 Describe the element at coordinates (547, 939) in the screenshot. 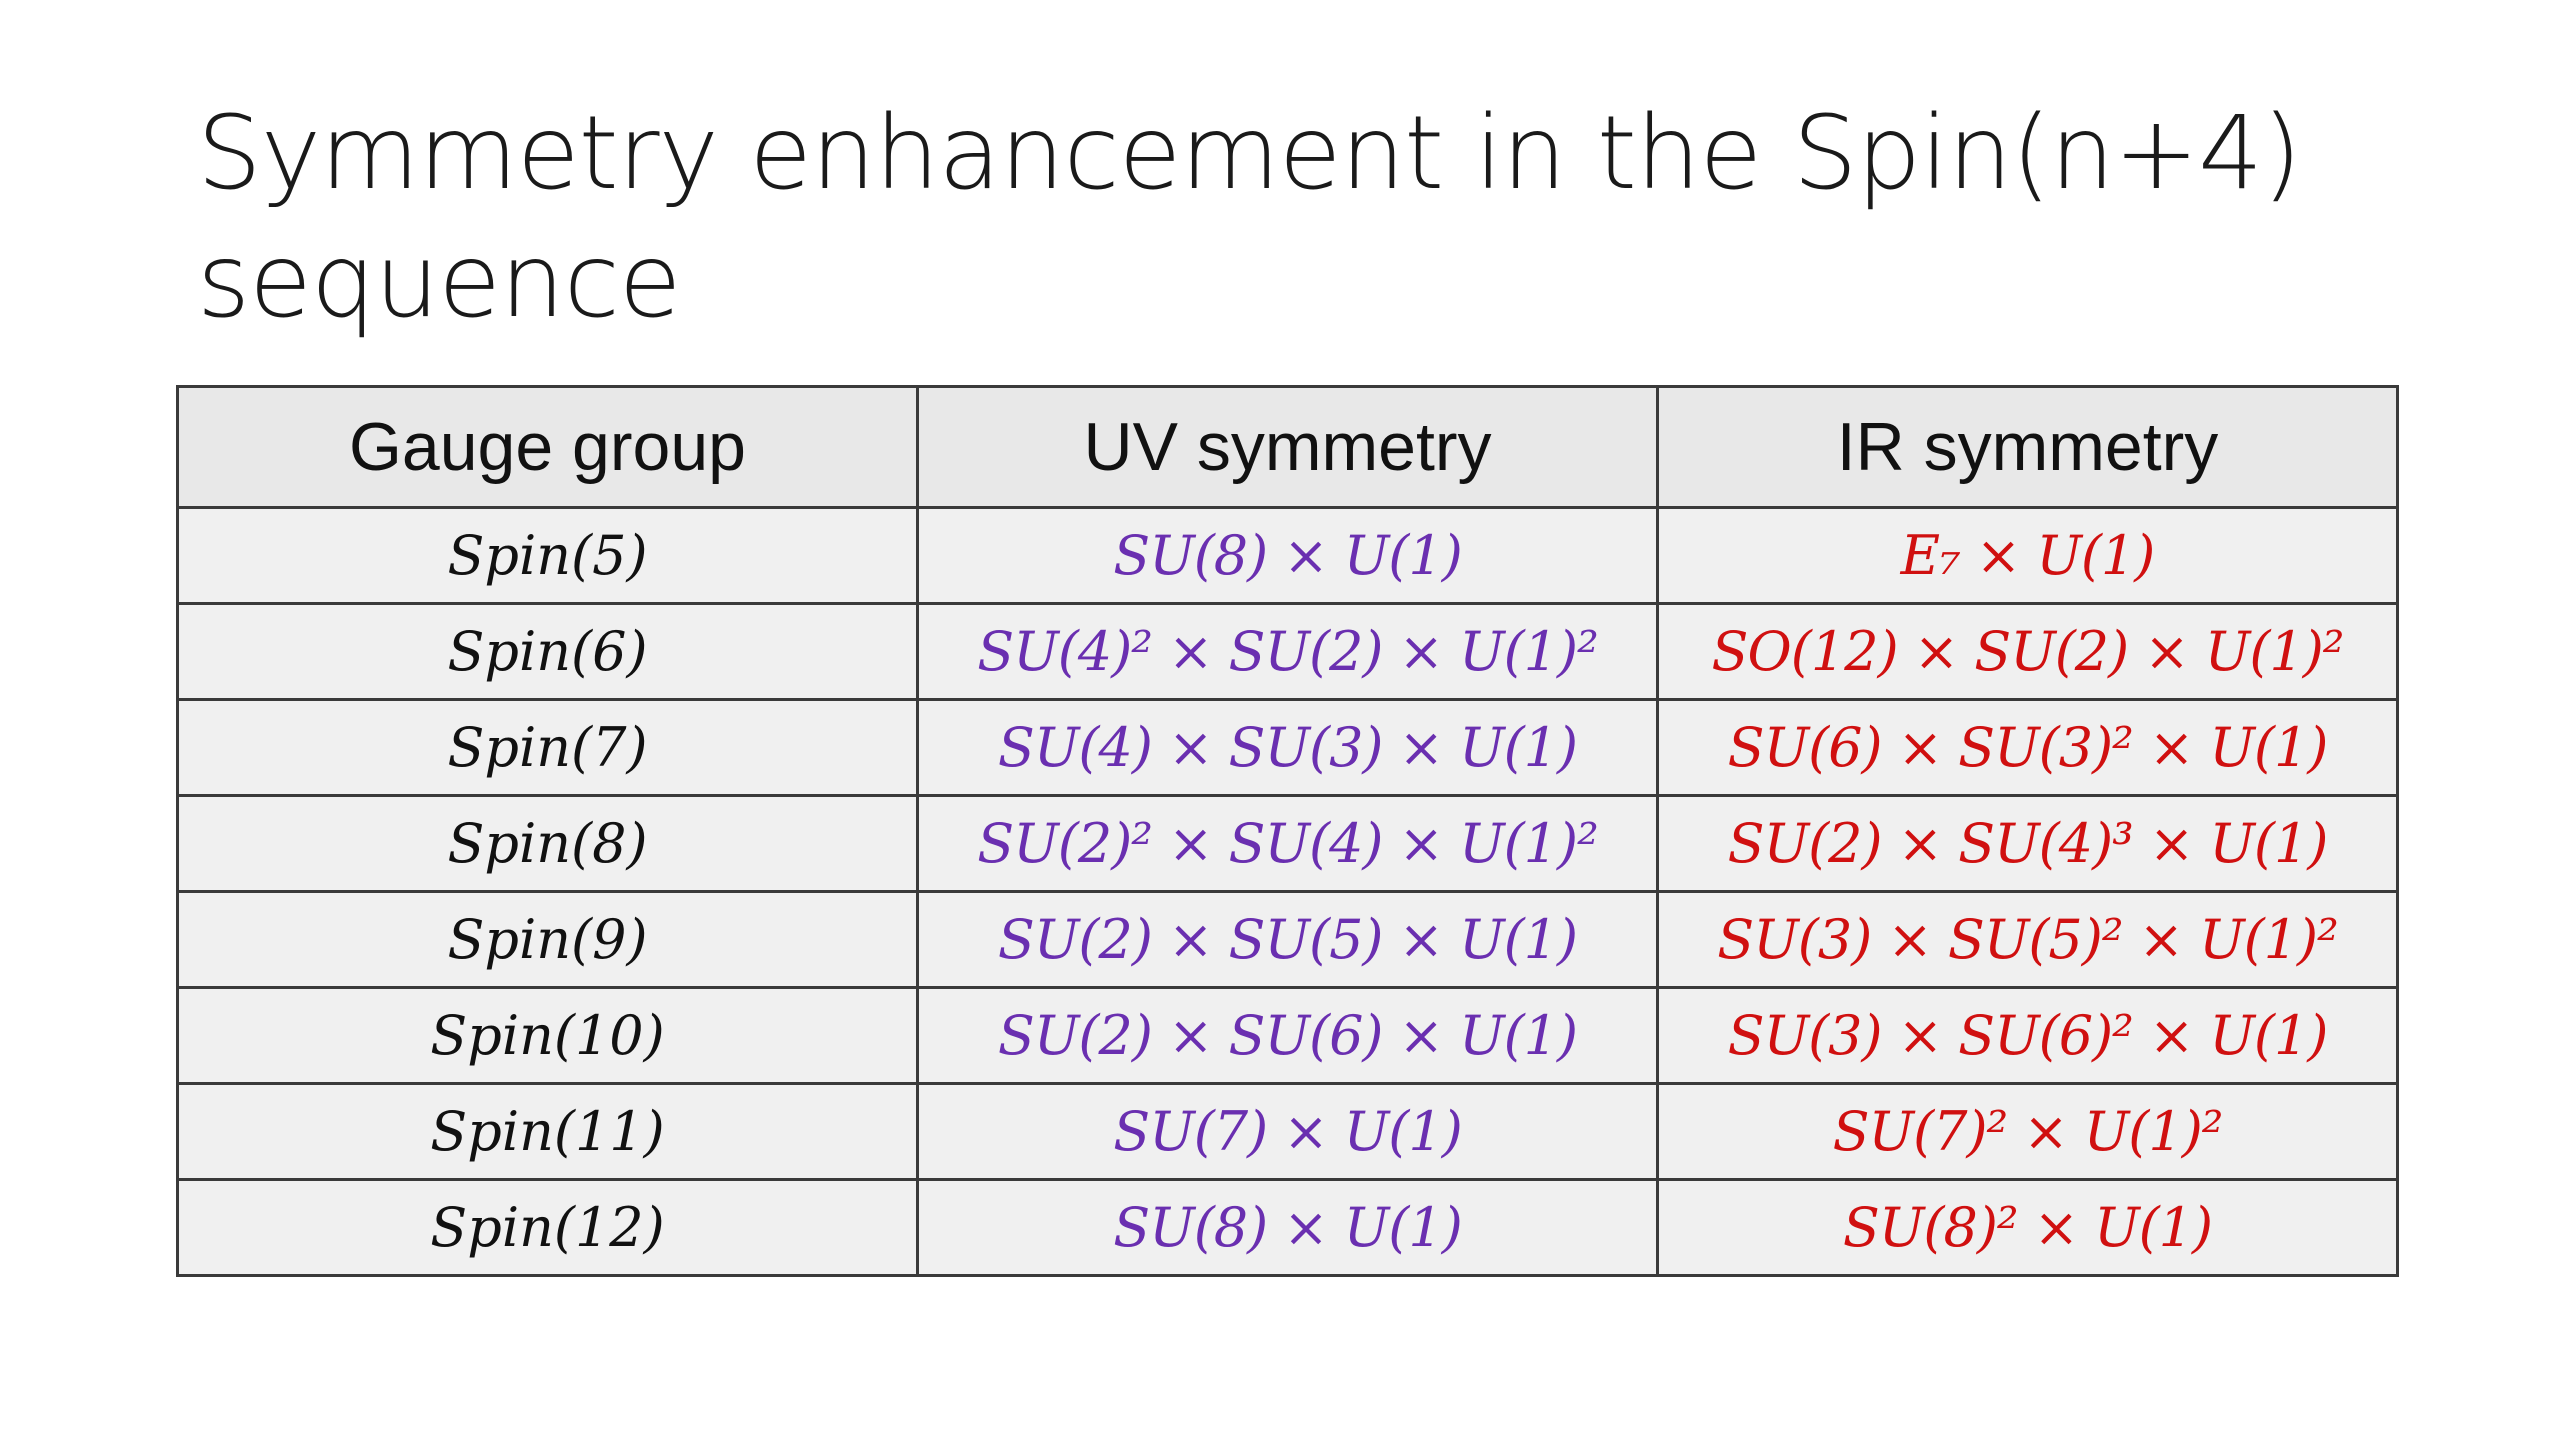

I see `gauge-group-cell: Spin(9)` at that location.